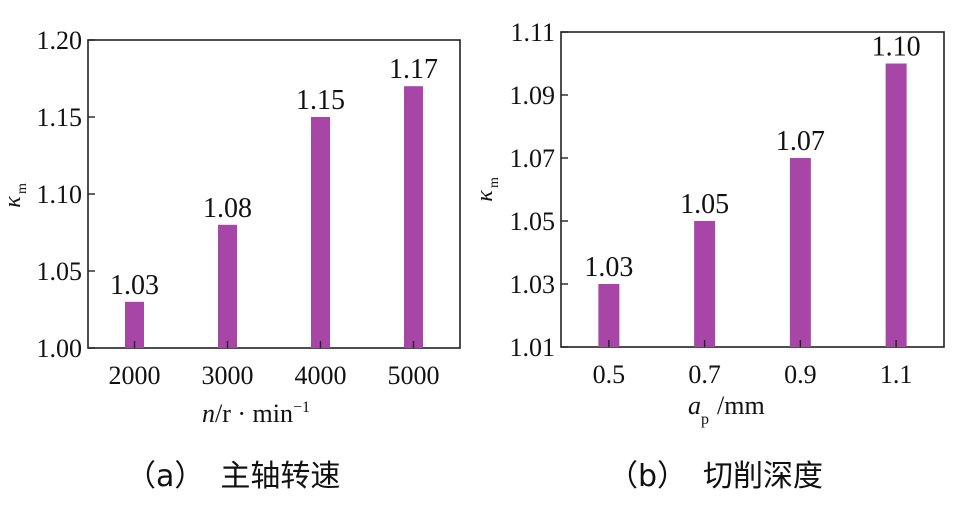 The height and width of the screenshot is (518, 953). Describe the element at coordinates (60, 40) in the screenshot. I see `y-tick-label-a: 1.20` at that location.